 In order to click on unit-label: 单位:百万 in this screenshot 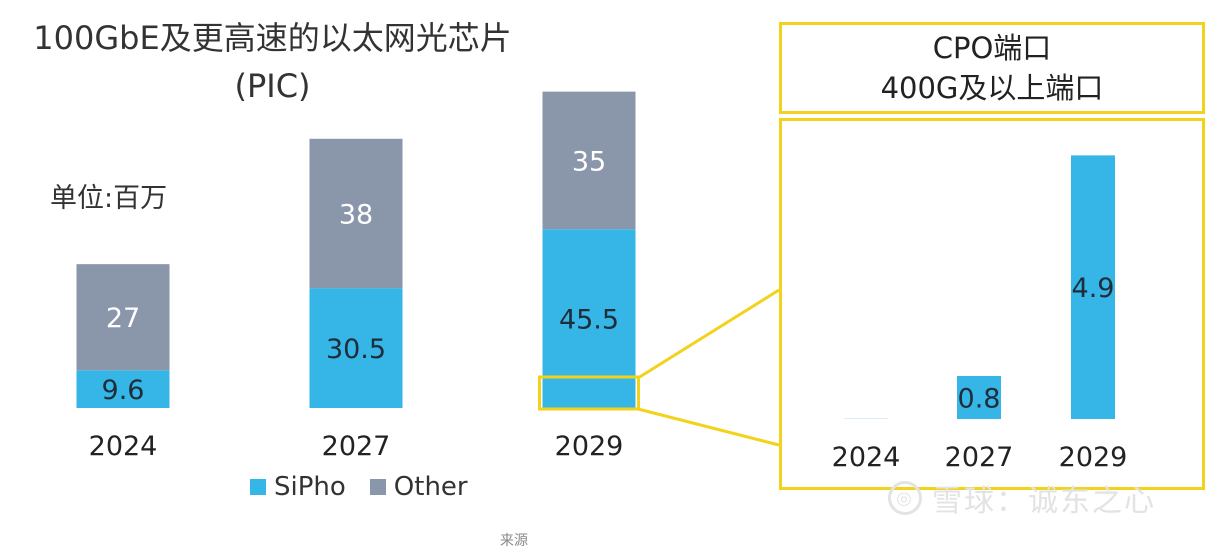, I will do `click(109, 198)`.